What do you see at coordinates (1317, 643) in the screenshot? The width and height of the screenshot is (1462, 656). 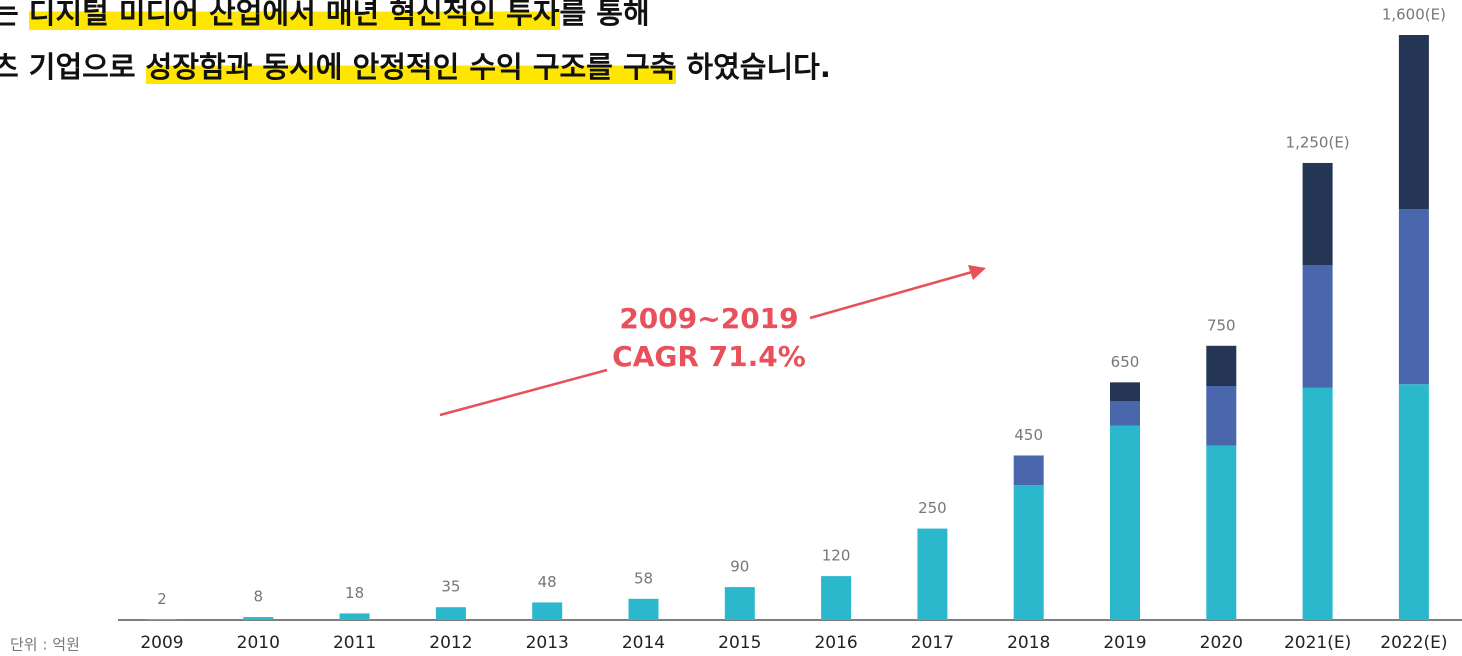 I see `x-tick-label: 2021(E)` at bounding box center [1317, 643].